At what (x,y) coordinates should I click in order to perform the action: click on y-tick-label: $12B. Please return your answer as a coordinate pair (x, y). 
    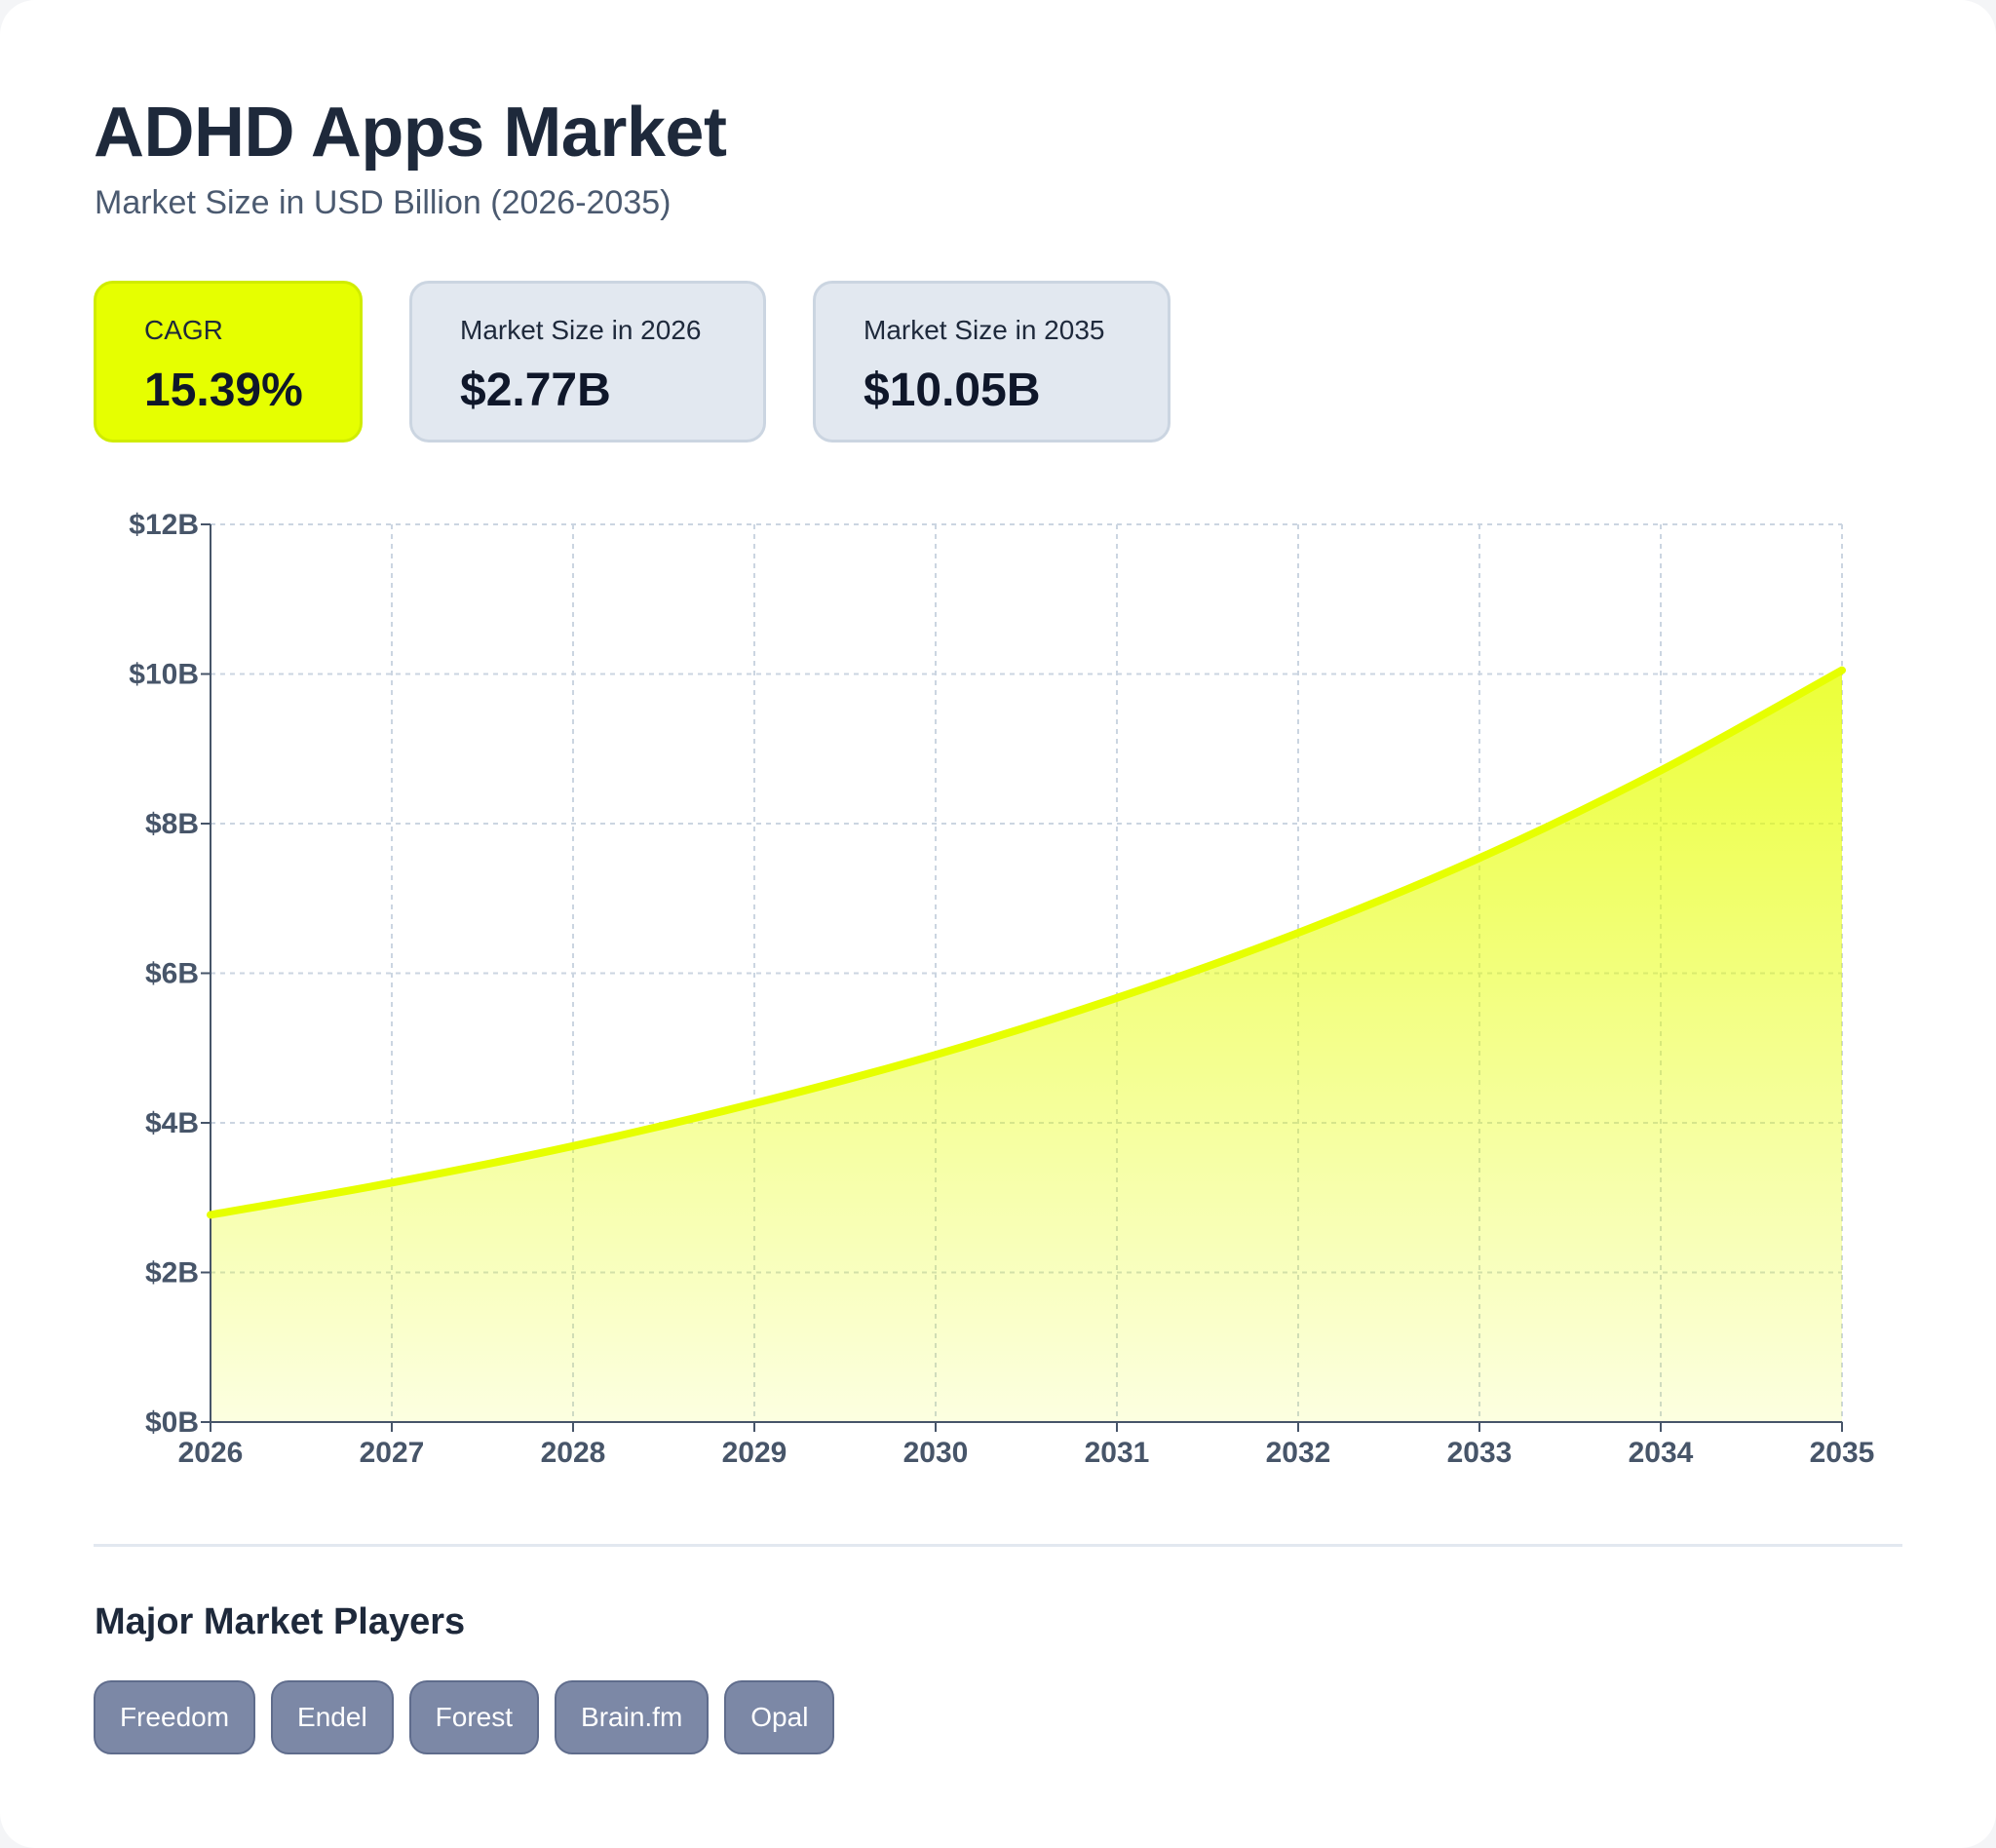
    Looking at the image, I should click on (164, 525).